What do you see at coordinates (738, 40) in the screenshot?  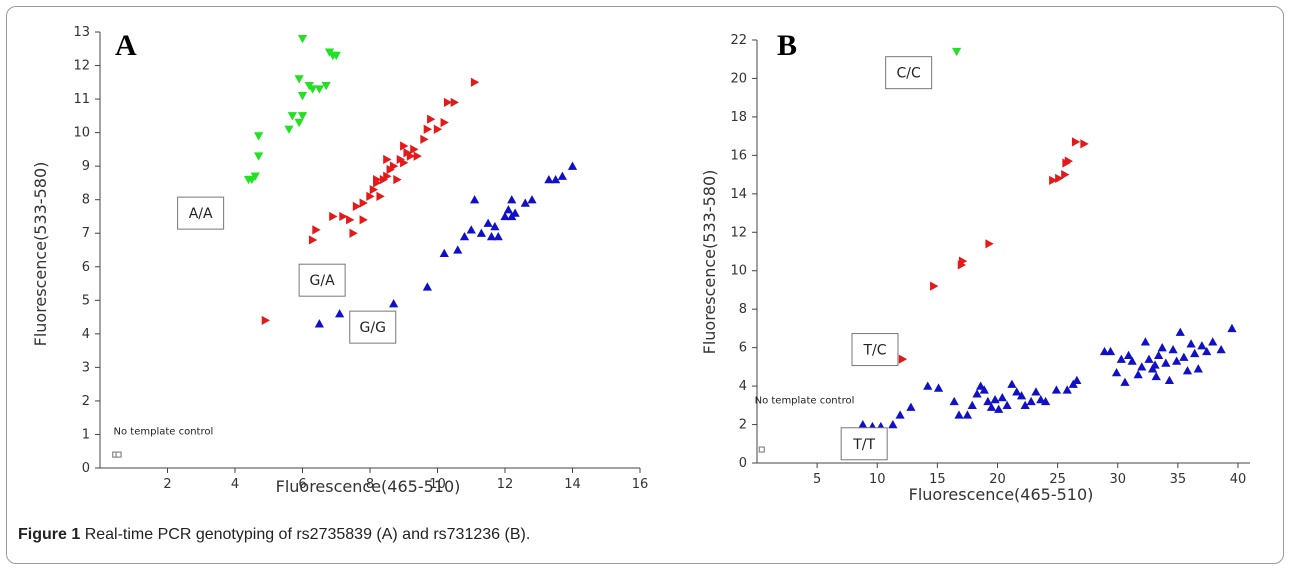 I see `y-tick-label: 22` at bounding box center [738, 40].